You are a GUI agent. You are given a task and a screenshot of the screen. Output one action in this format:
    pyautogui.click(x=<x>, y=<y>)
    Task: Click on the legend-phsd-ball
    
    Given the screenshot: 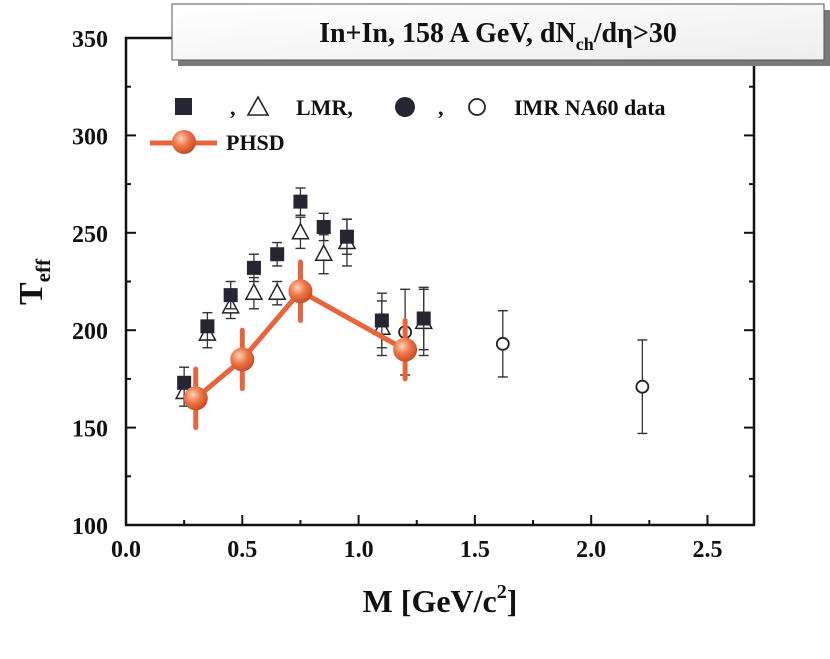 What is the action you would take?
    pyautogui.click(x=184, y=142)
    